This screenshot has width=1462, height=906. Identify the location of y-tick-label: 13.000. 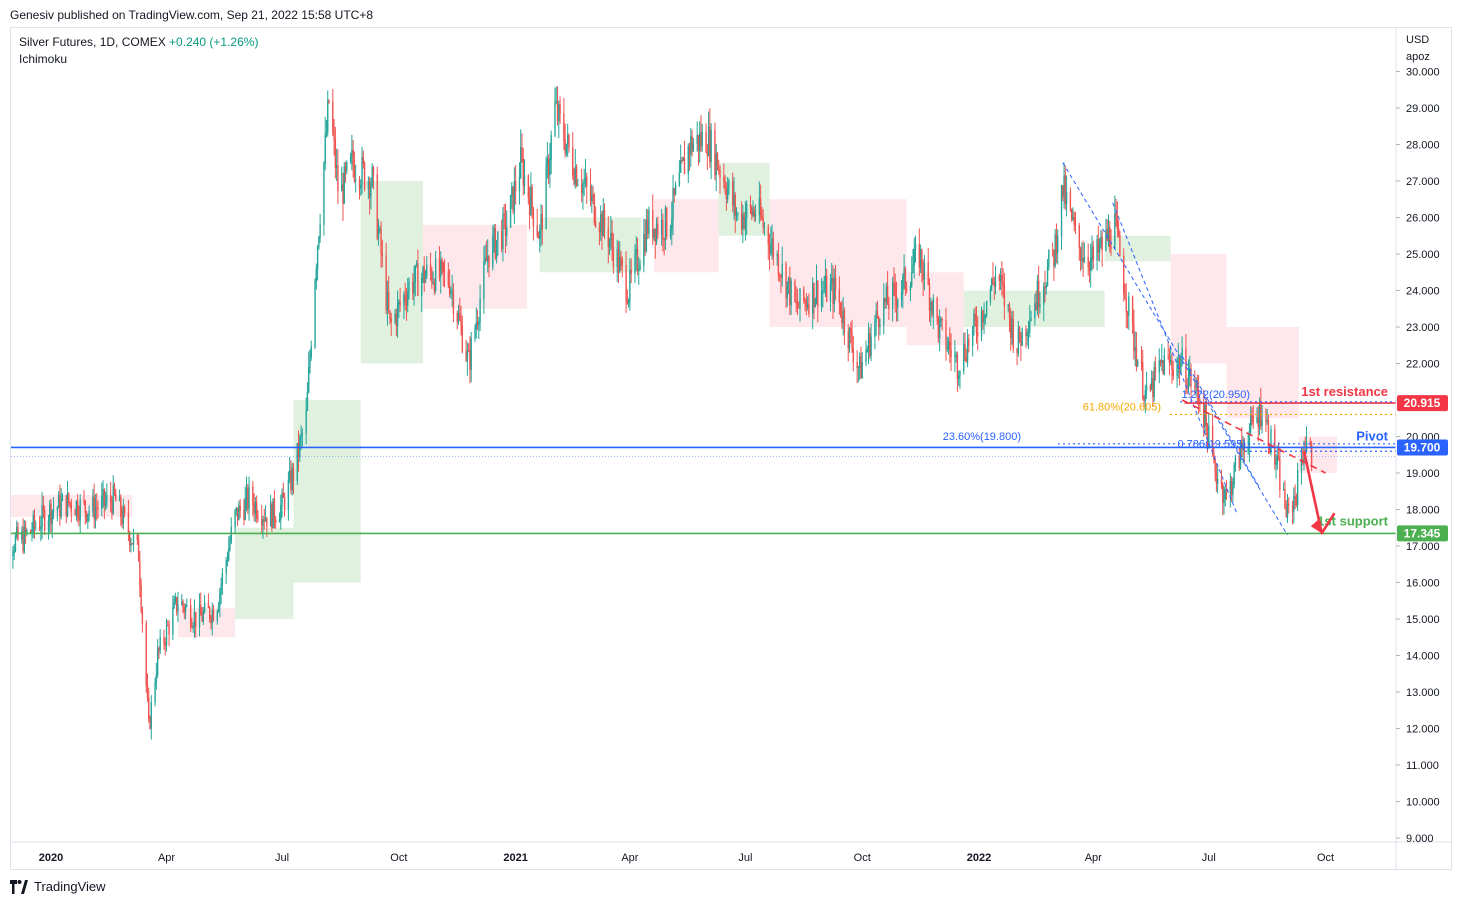
(1423, 693).